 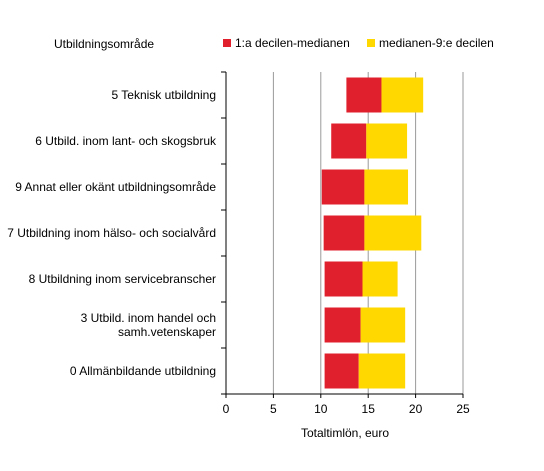 I want to click on legend-swatch-median-ninth-decile, so click(x=371, y=43).